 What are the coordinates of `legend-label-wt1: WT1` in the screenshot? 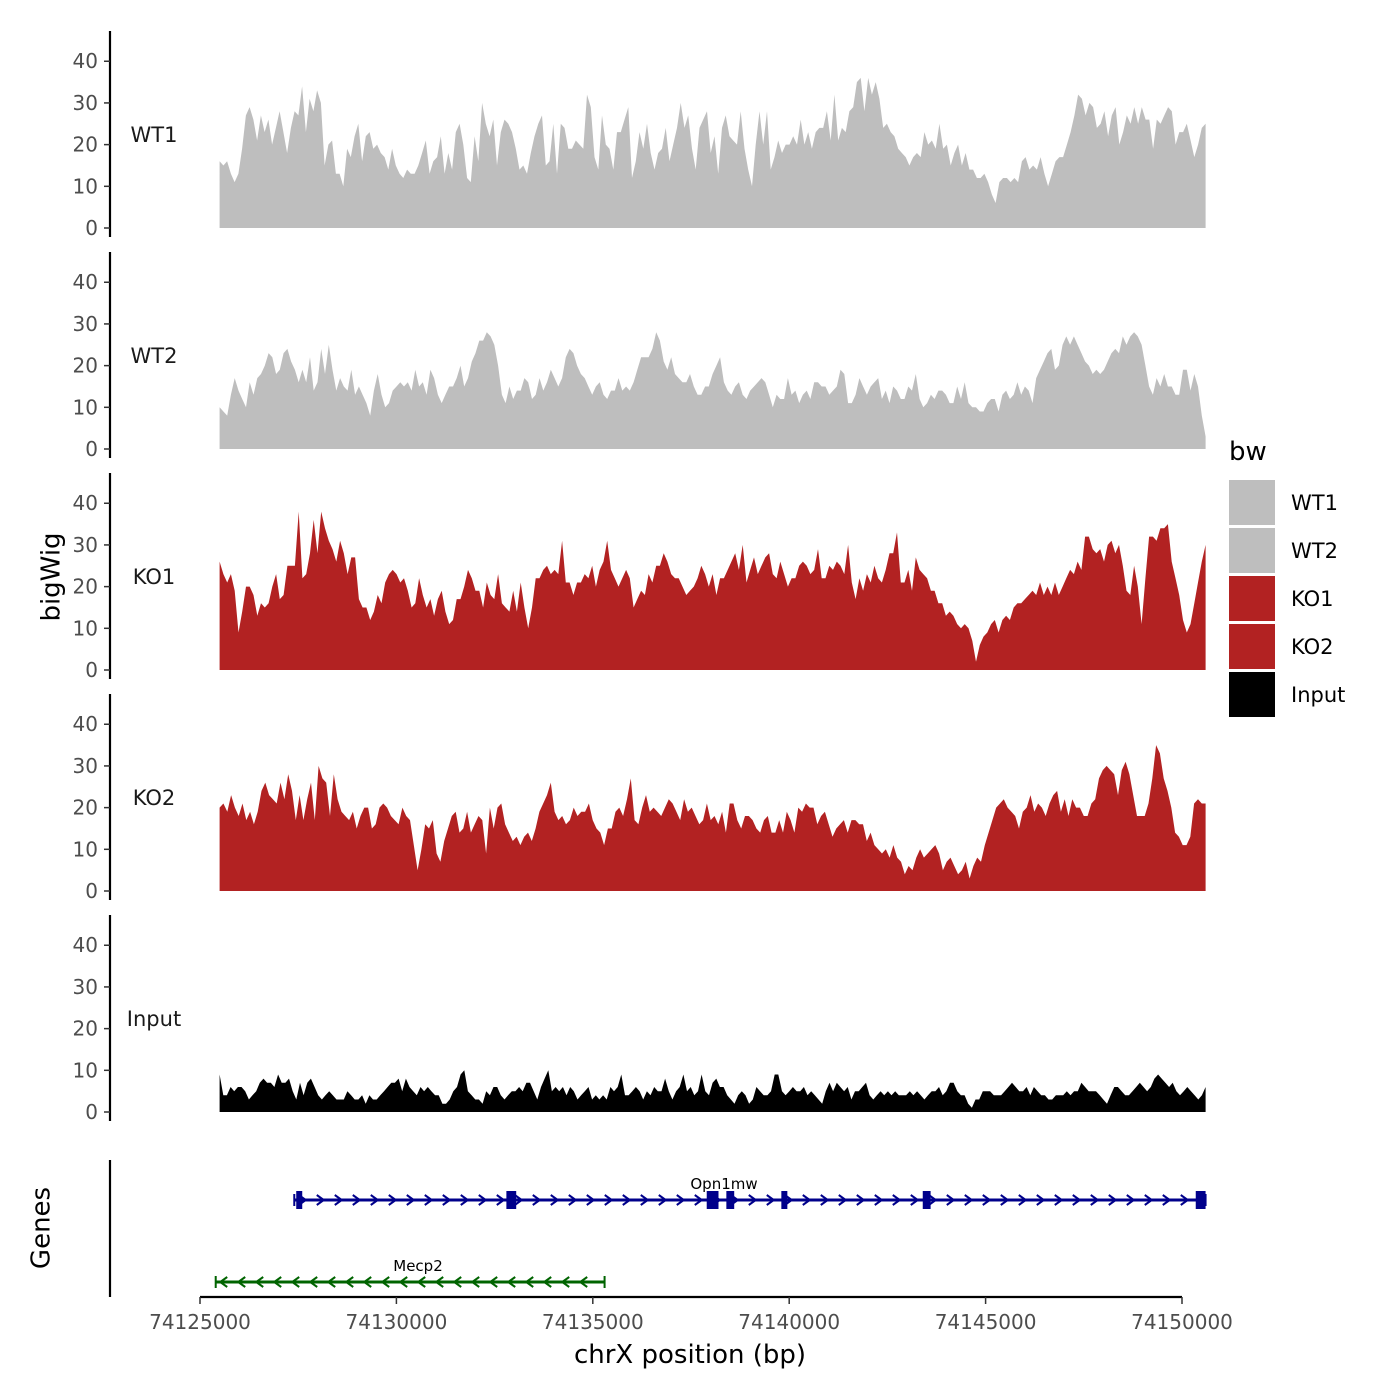 It's located at (1314, 503).